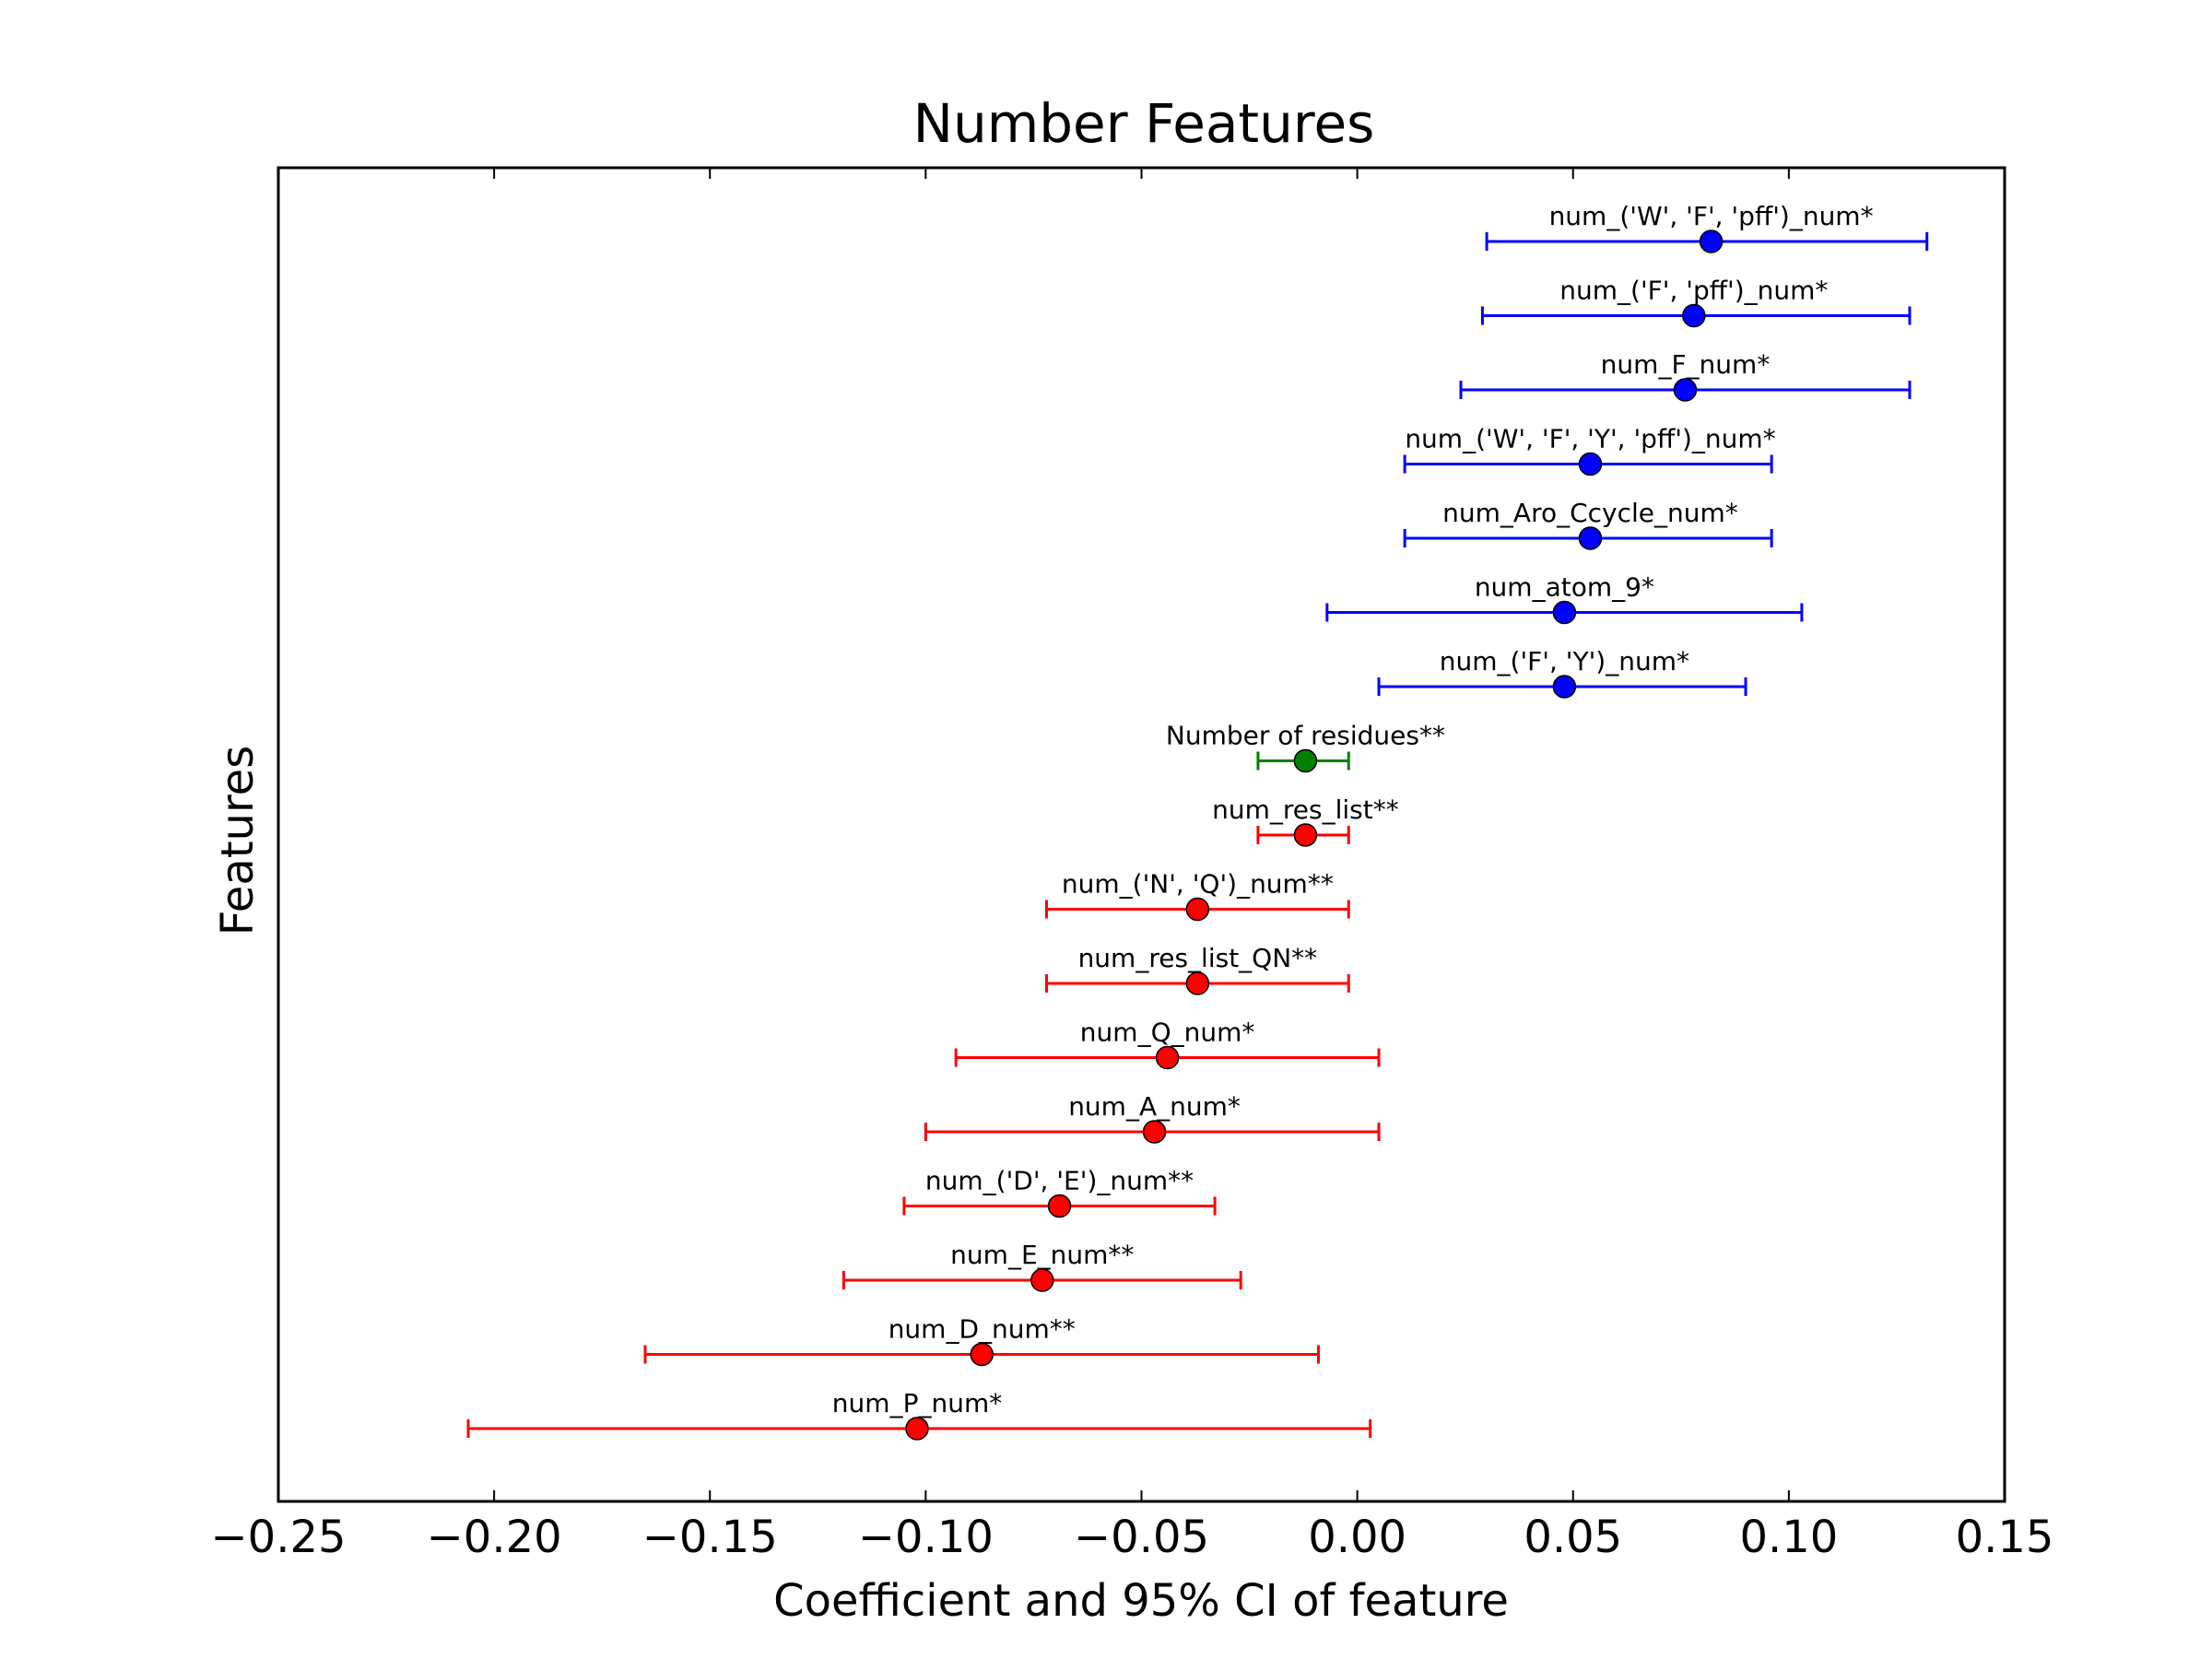 Image resolution: width=2212 pixels, height=1659 pixels. What do you see at coordinates (1357, 1537) in the screenshot?
I see `x-tick-label: 0.00` at bounding box center [1357, 1537].